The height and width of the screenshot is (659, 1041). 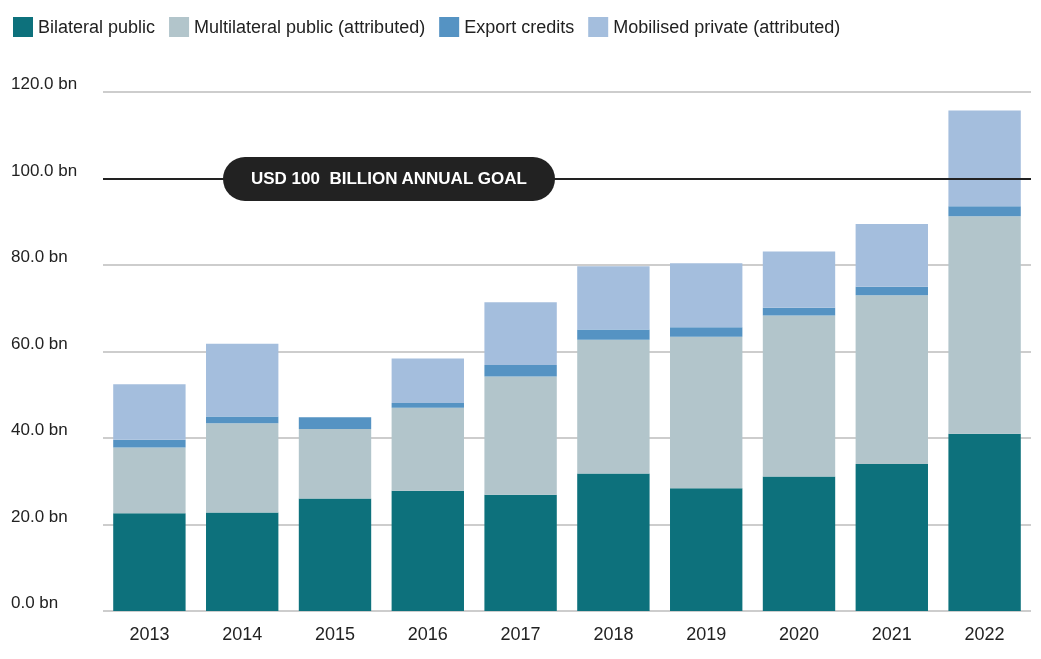 What do you see at coordinates (613, 634) in the screenshot?
I see `x-tick-label: 2018` at bounding box center [613, 634].